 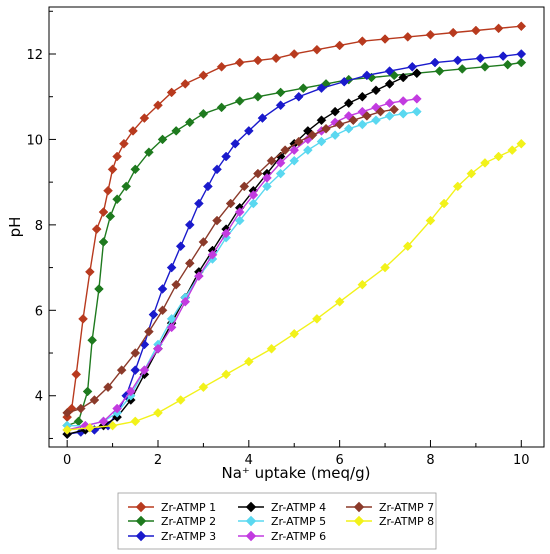 I want to click on y-tick-label: 8, so click(x=39, y=226).